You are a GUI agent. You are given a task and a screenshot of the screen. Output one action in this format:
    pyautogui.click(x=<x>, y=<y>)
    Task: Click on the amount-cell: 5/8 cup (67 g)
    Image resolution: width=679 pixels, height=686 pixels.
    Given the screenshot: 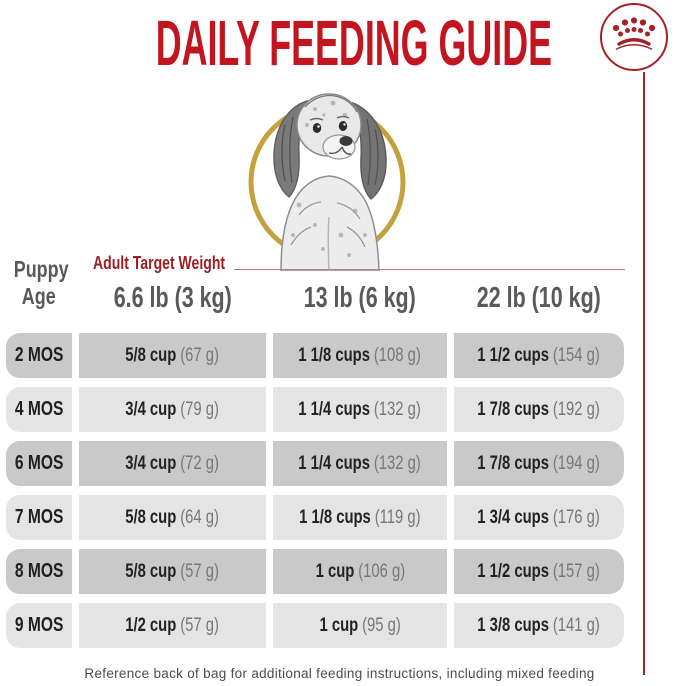 What is the action you would take?
    pyautogui.click(x=172, y=355)
    